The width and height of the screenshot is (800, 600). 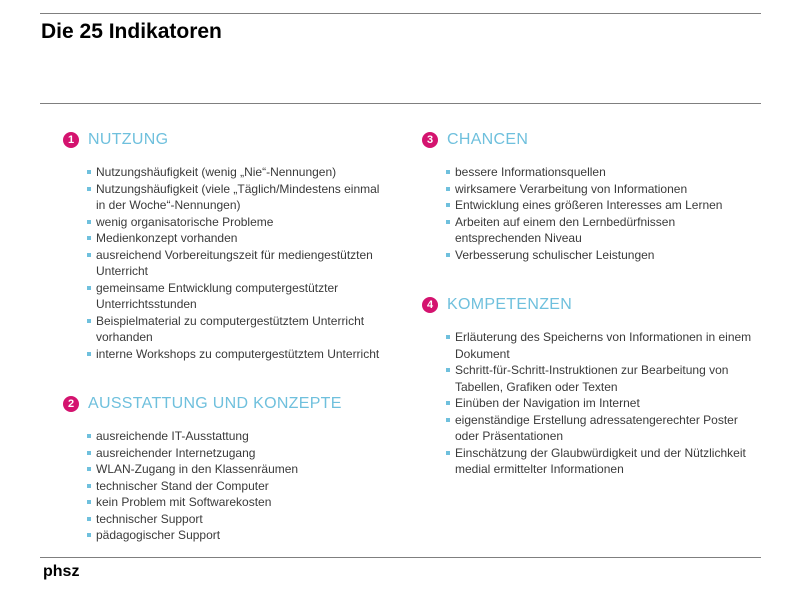 I want to click on list-item: Verbesserung schulischer Leistungen, so click(x=604, y=255).